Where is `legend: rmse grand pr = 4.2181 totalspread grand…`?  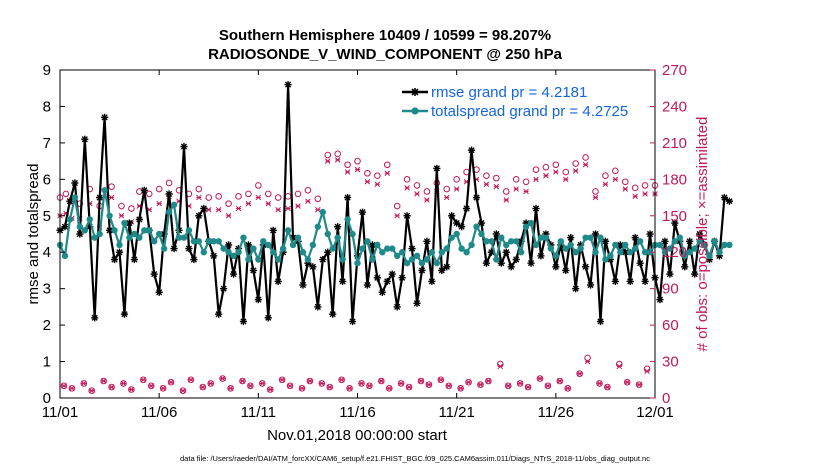
legend: rmse grand pr = 4.2181 totalspread grand… is located at coordinates (515, 102).